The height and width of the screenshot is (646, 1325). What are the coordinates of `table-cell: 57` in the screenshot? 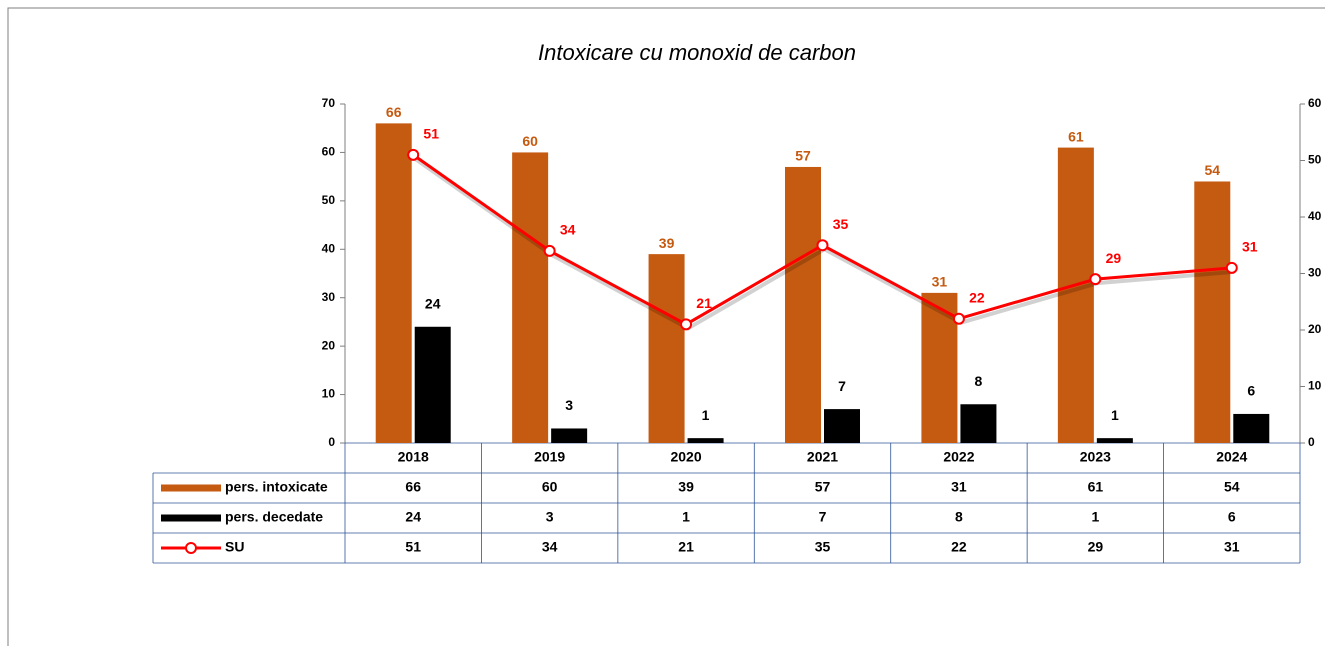 It's located at (823, 487).